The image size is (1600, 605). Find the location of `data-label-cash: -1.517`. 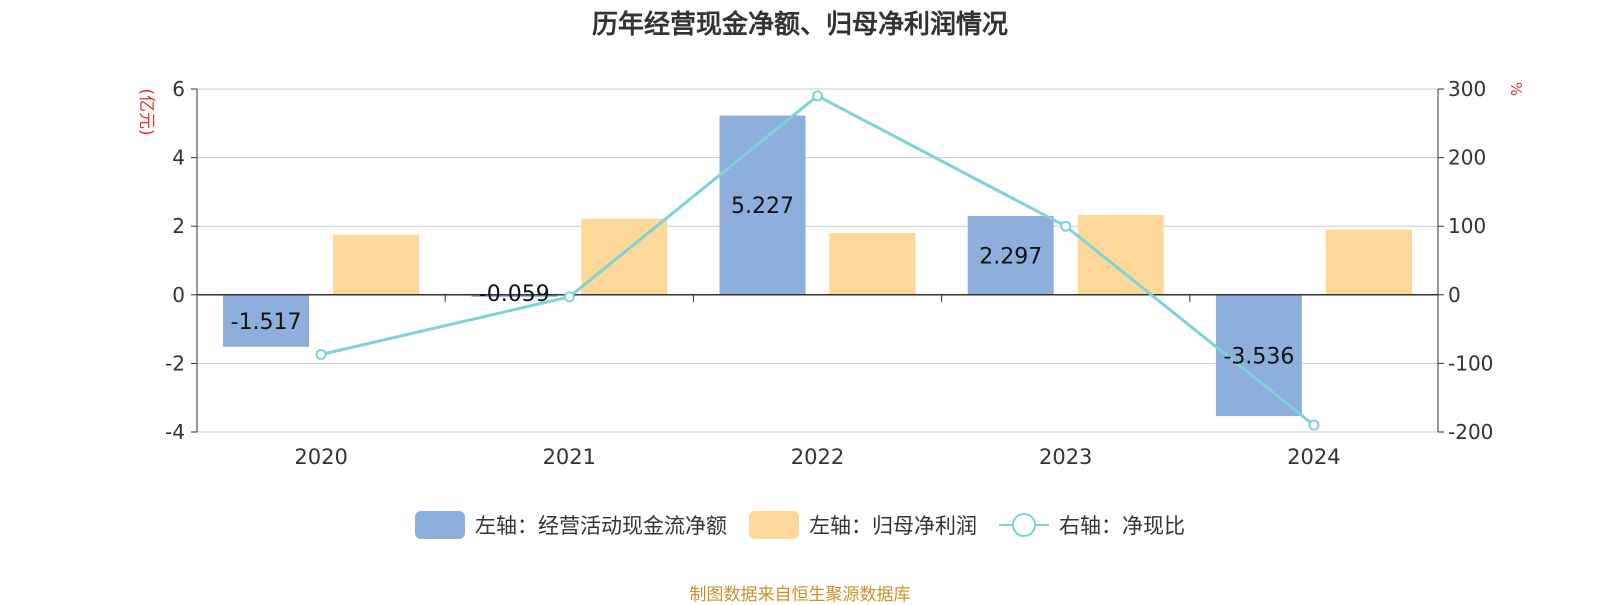

data-label-cash: -1.517 is located at coordinates (266, 322).